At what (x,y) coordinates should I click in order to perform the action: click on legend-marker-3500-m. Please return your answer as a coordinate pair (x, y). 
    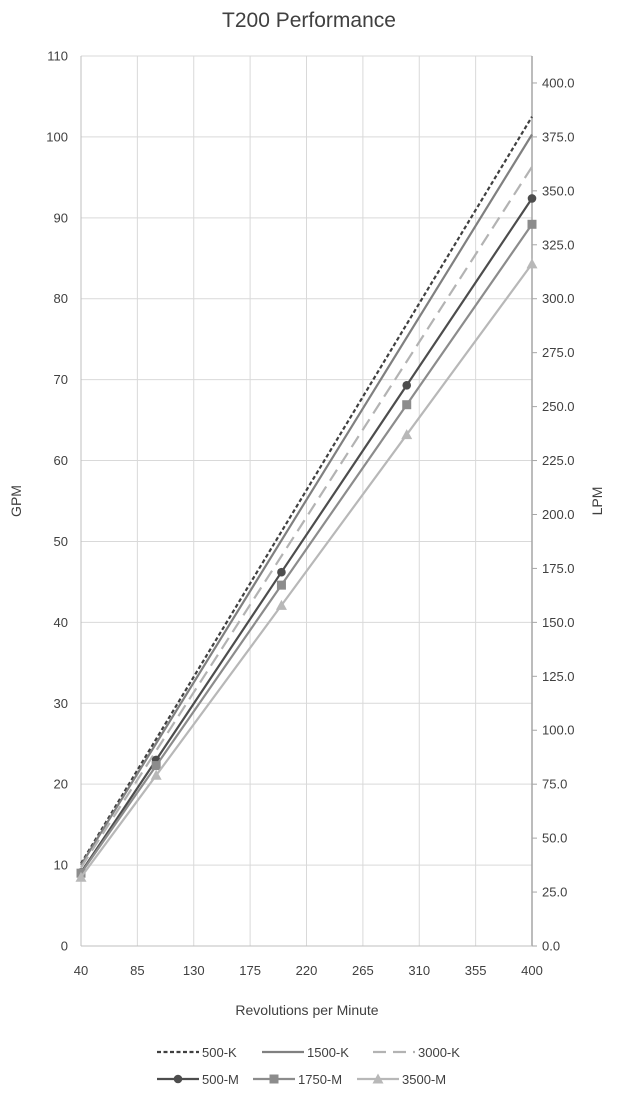
    Looking at the image, I should click on (378, 1078).